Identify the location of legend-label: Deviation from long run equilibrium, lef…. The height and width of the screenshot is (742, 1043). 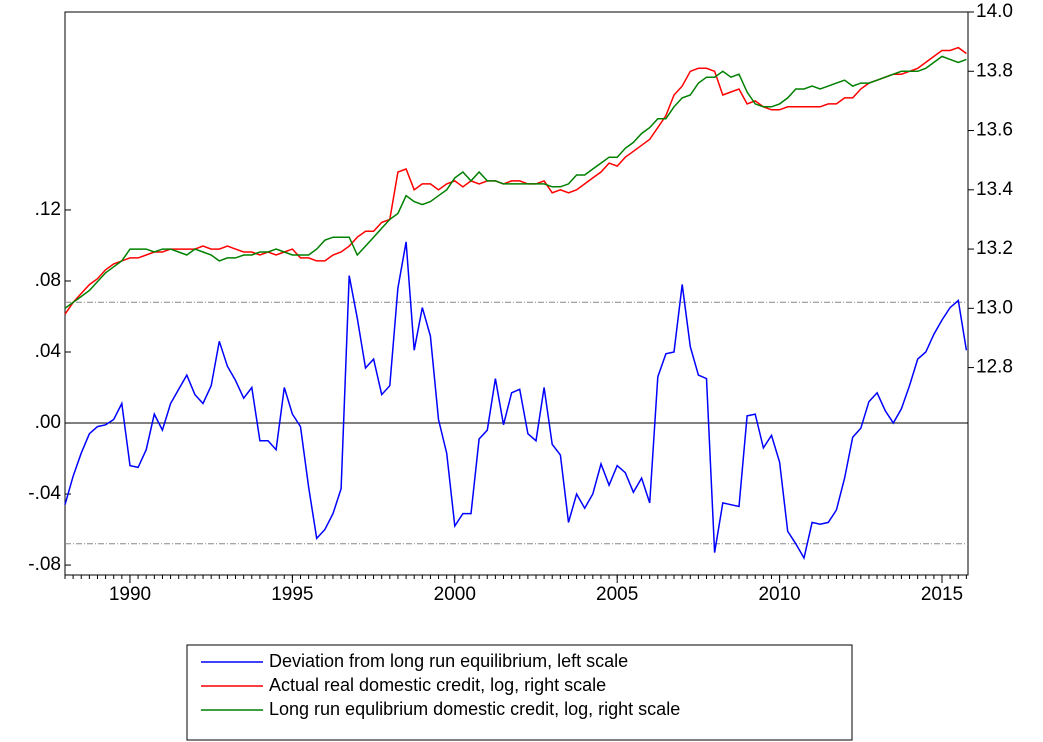
(448, 661).